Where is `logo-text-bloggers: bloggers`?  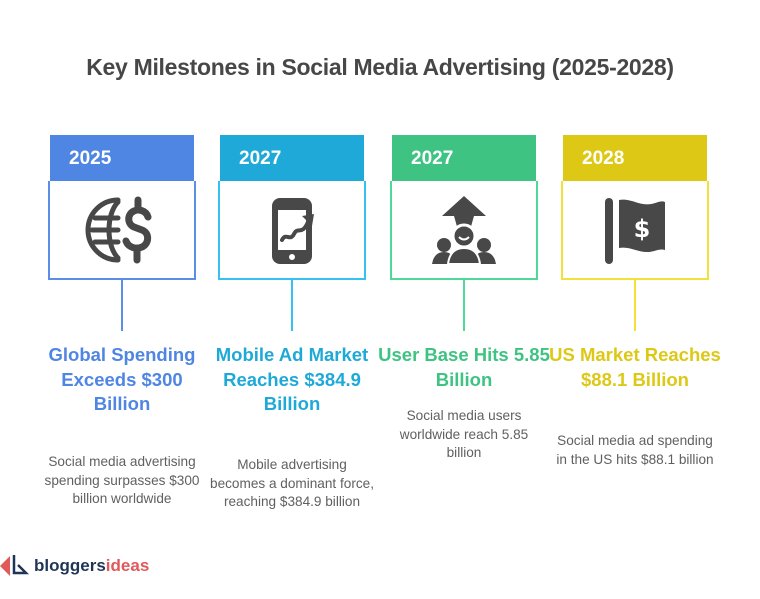
logo-text-bloggers: bloggers is located at coordinates (70, 565).